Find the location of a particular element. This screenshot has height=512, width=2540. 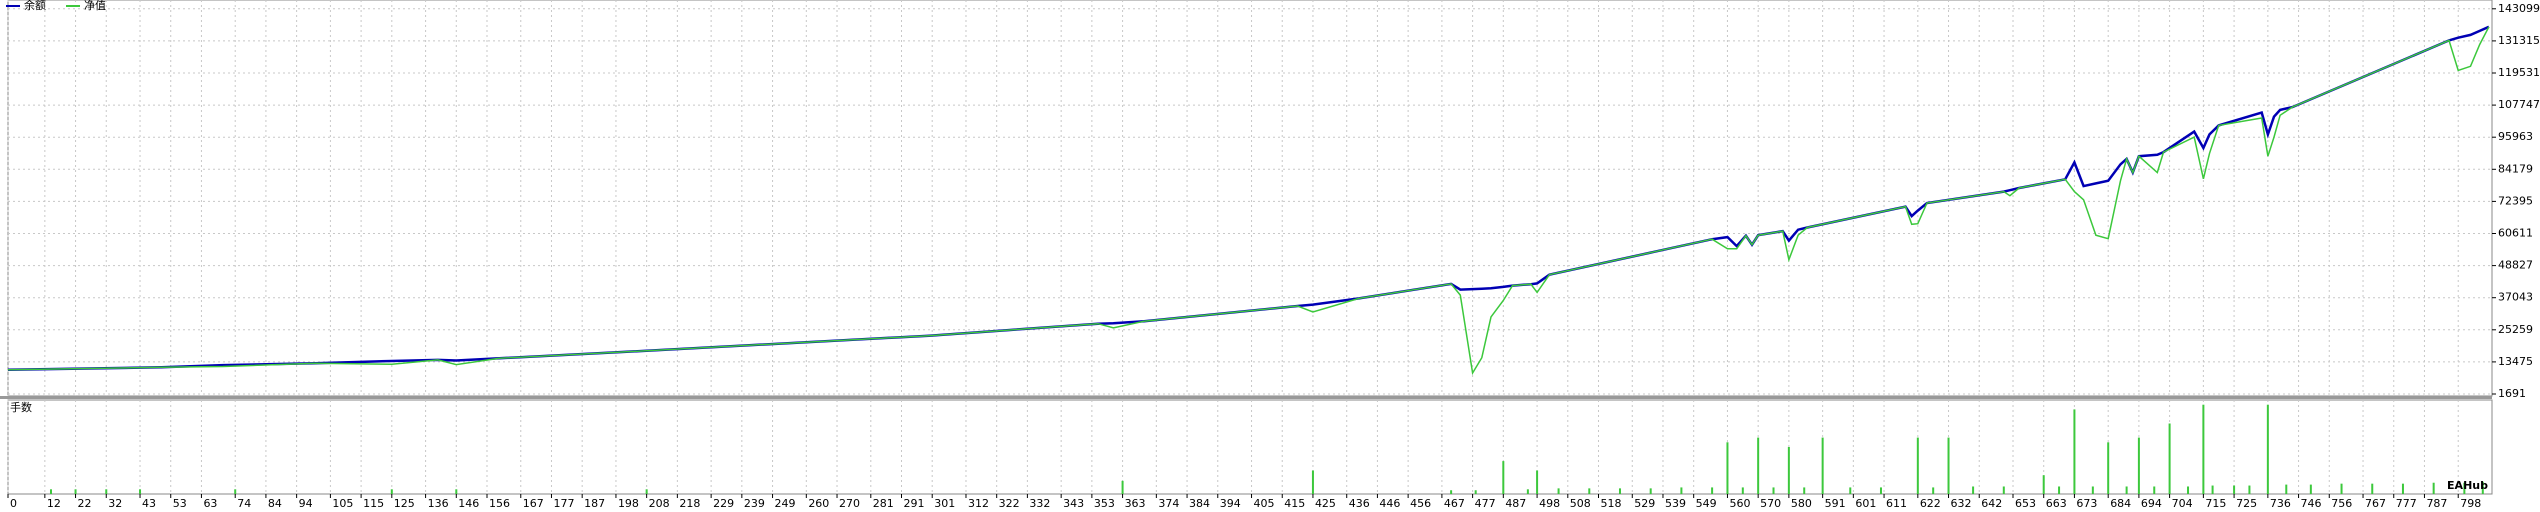

x-tick-label: 611 is located at coordinates (1896, 503).